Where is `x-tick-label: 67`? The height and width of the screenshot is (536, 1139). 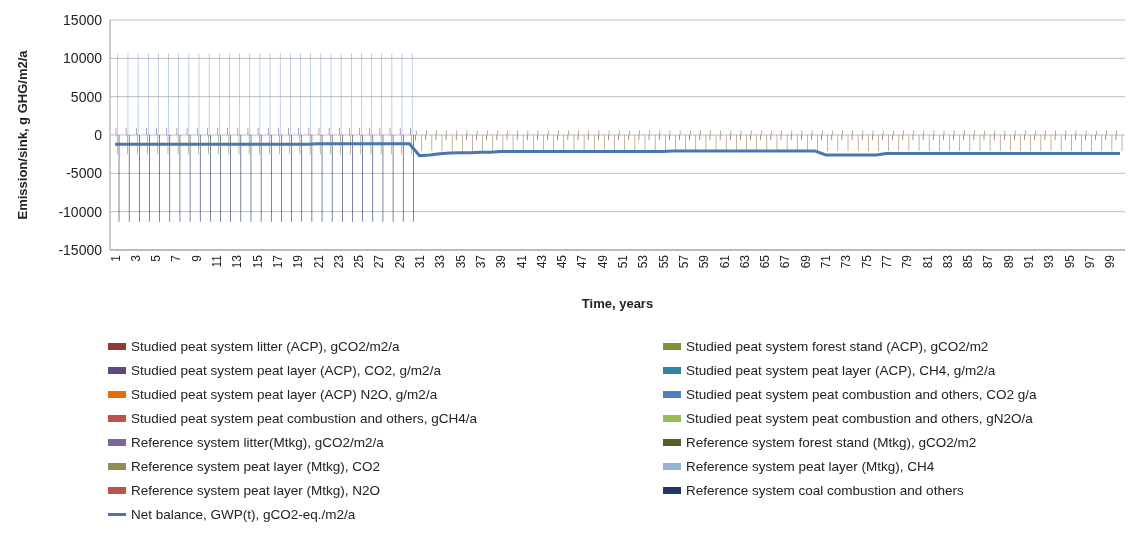
x-tick-label: 67 is located at coordinates (785, 261).